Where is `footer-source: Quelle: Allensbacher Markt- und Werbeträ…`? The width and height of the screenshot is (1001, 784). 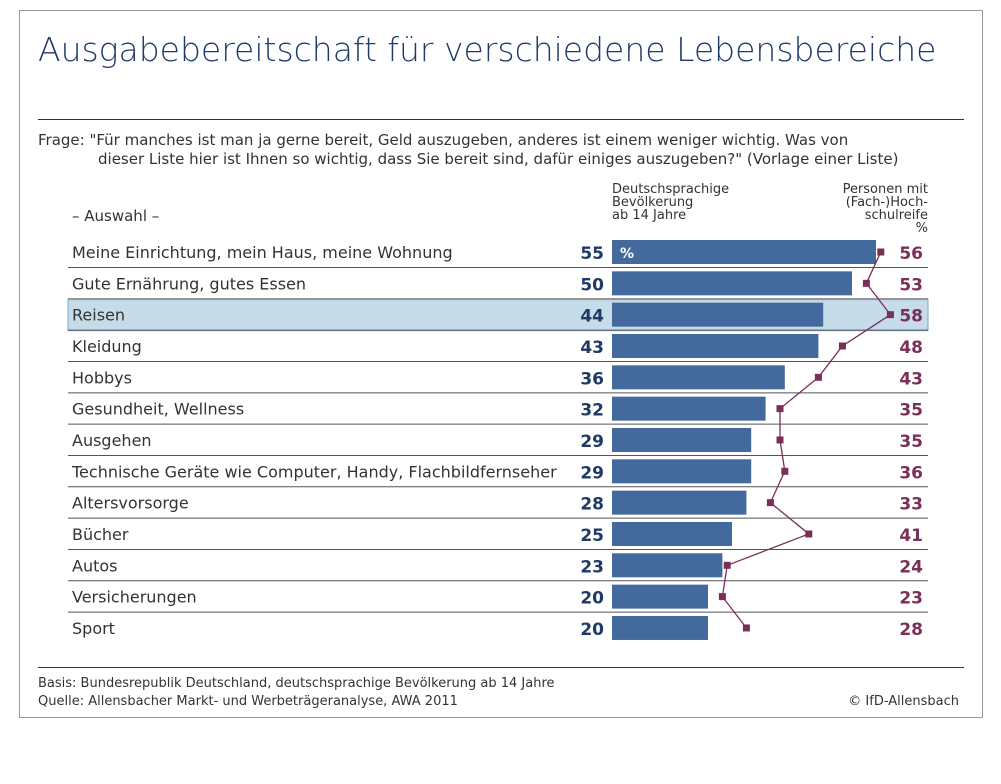
footer-source: Quelle: Allensbacher Markt- und Werbeträ… is located at coordinates (248, 701).